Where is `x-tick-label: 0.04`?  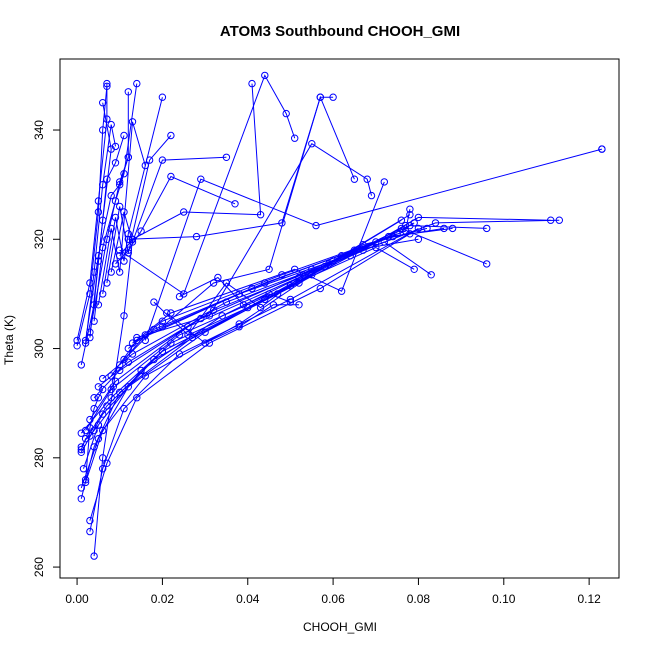 x-tick-label: 0.04 is located at coordinates (248, 599).